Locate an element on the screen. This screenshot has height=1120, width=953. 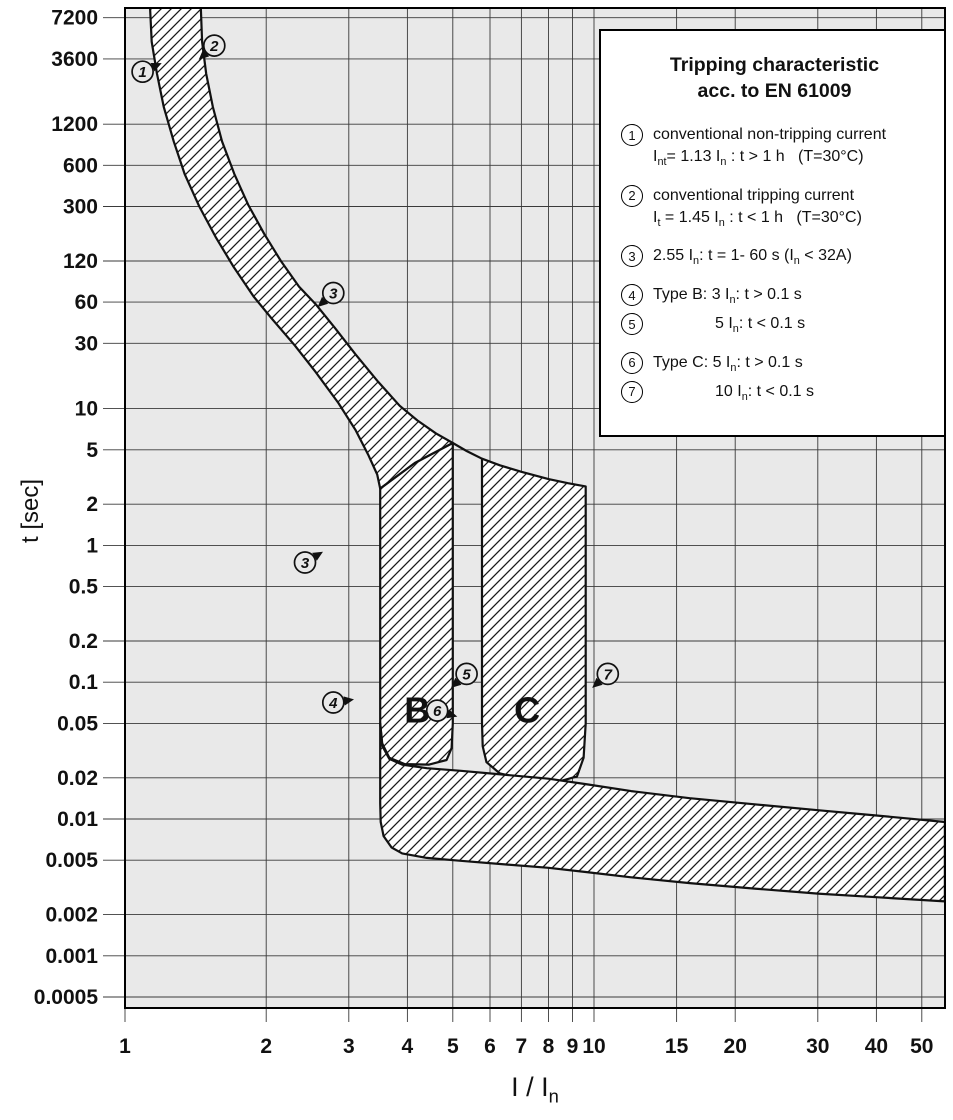
svg-text: 1200 is located at coordinates (74, 124).